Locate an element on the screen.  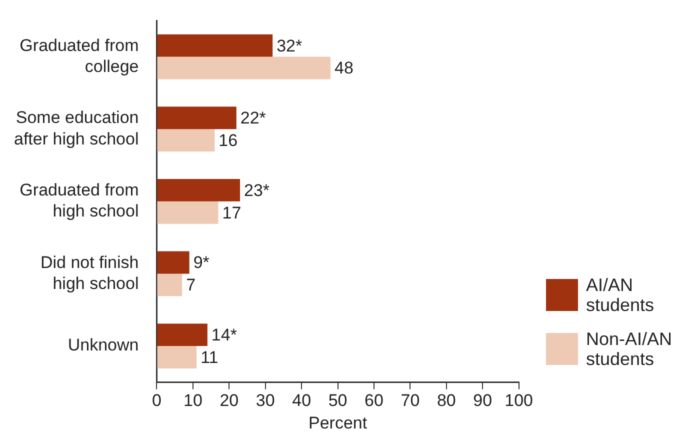
x-tick-label: 70 is located at coordinates (410, 400).